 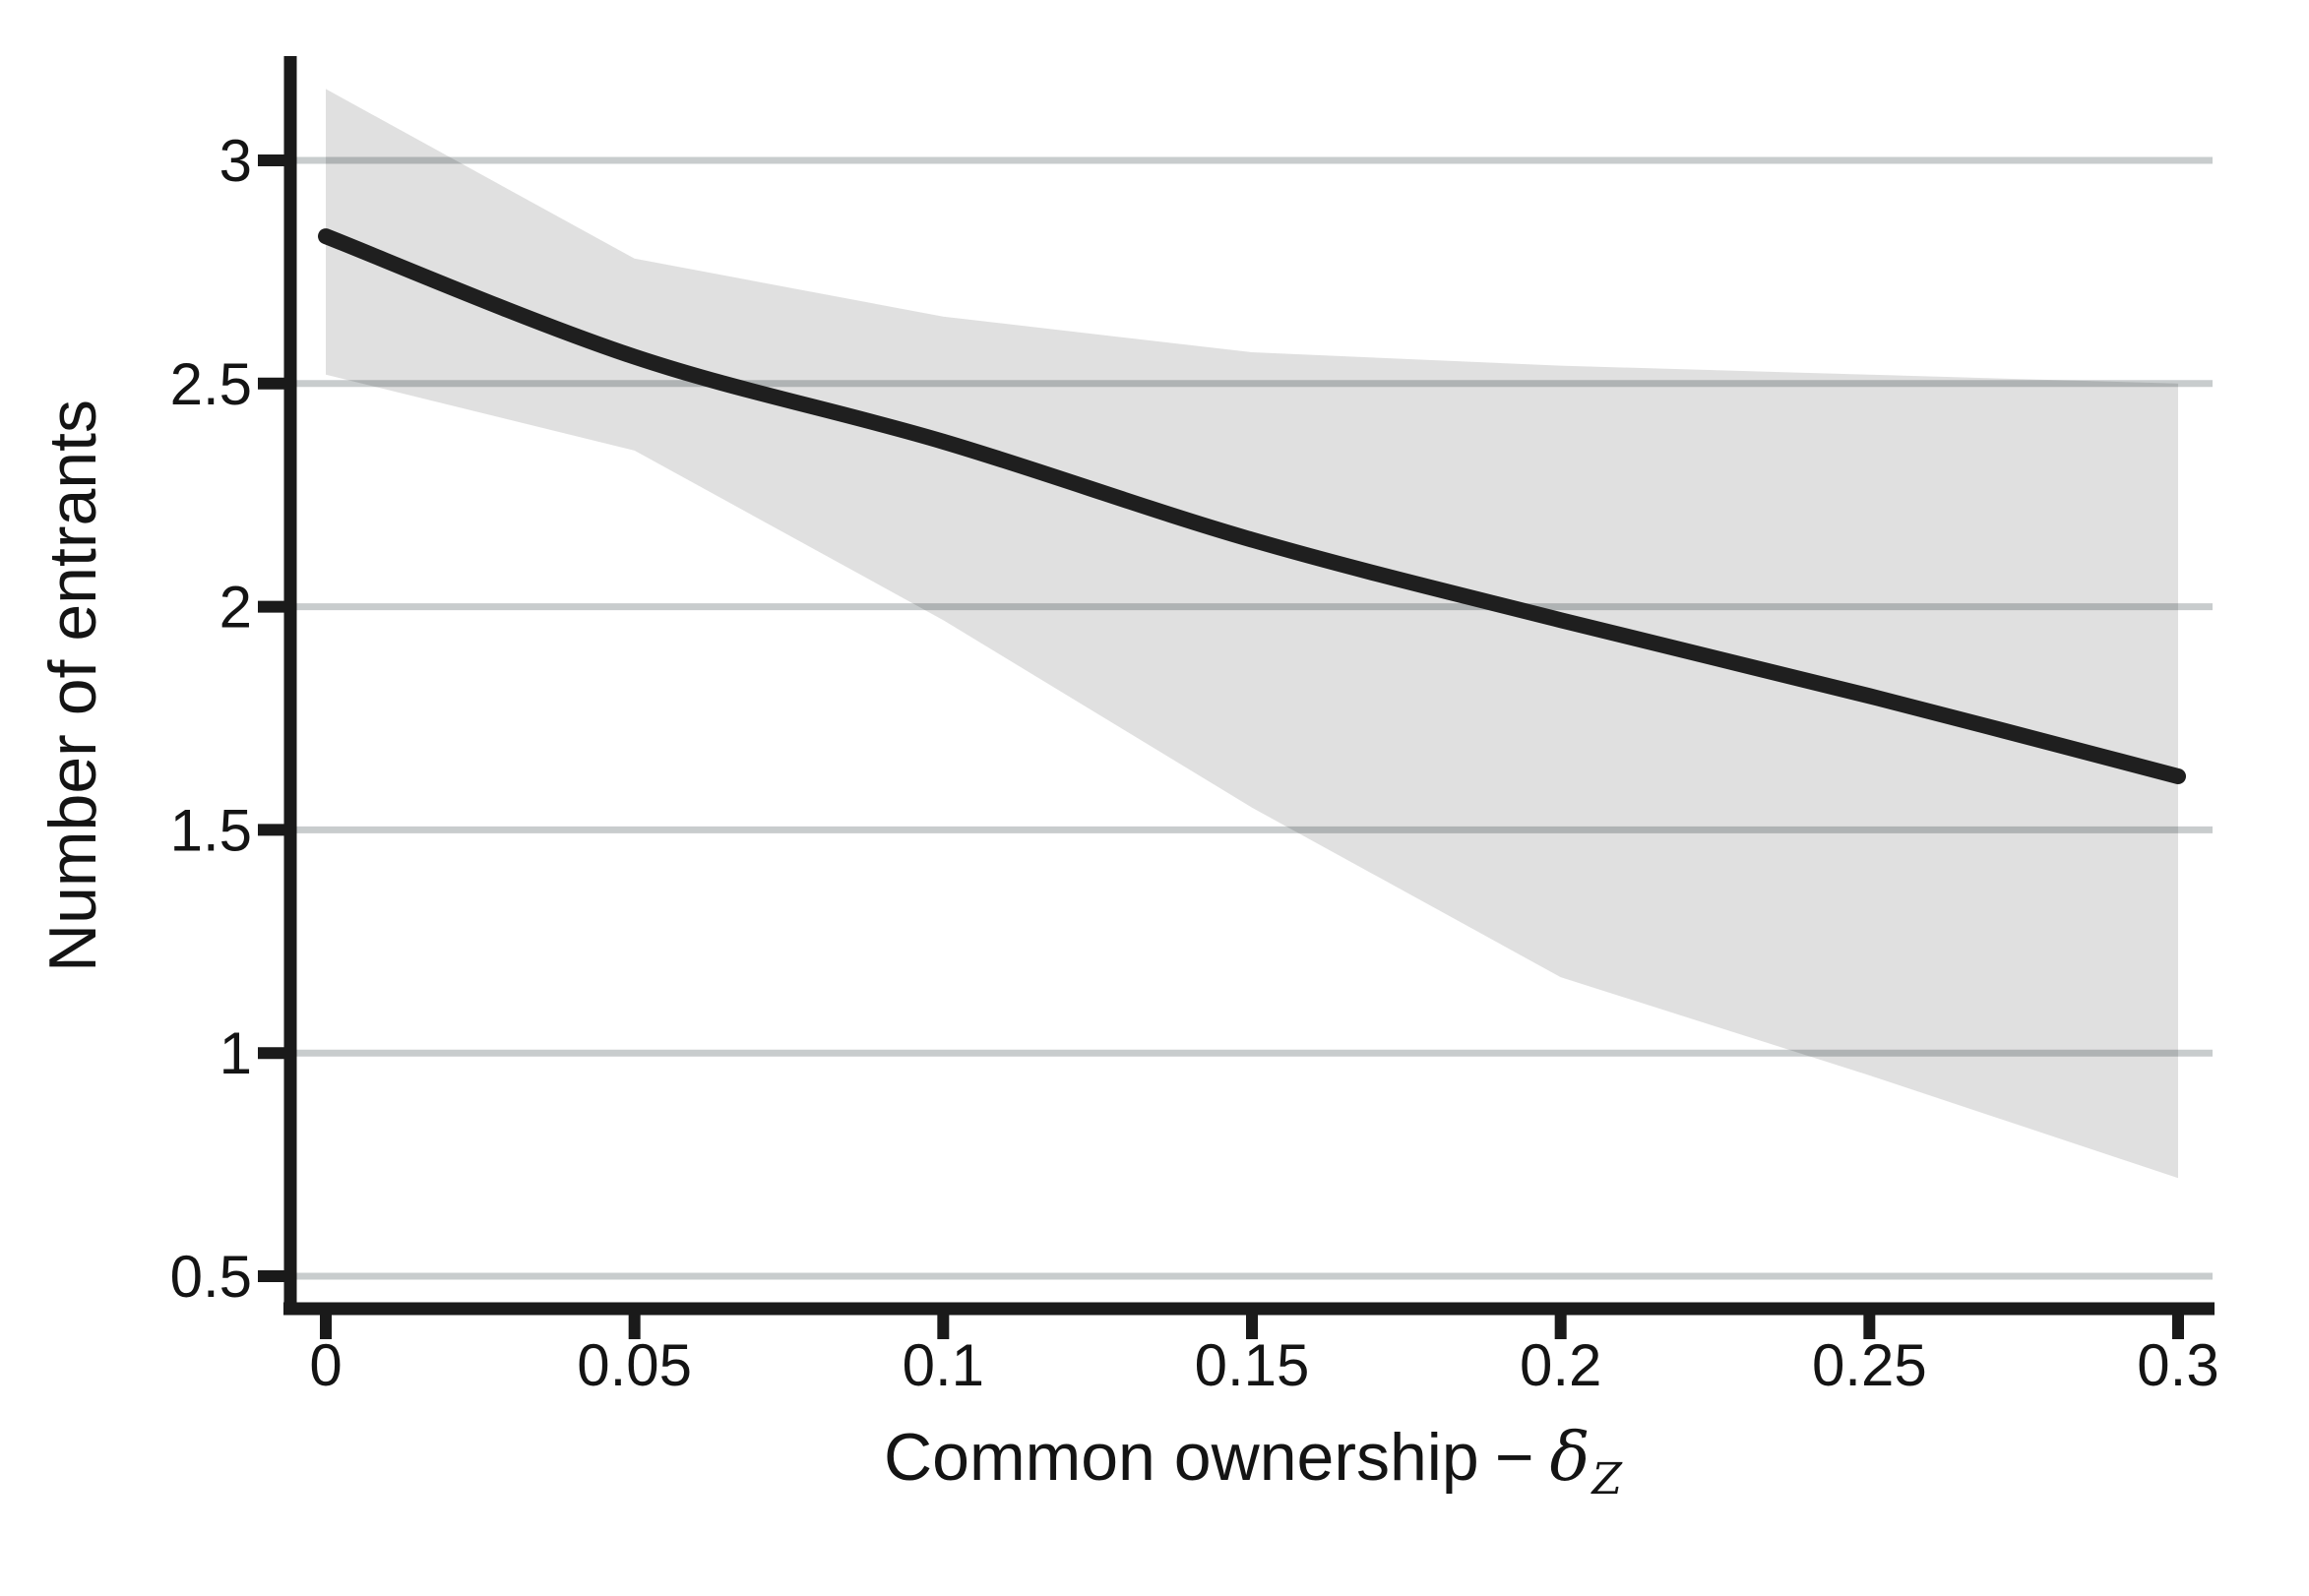 What do you see at coordinates (211, 830) in the screenshot?
I see `y-tick-label: 1.5` at bounding box center [211, 830].